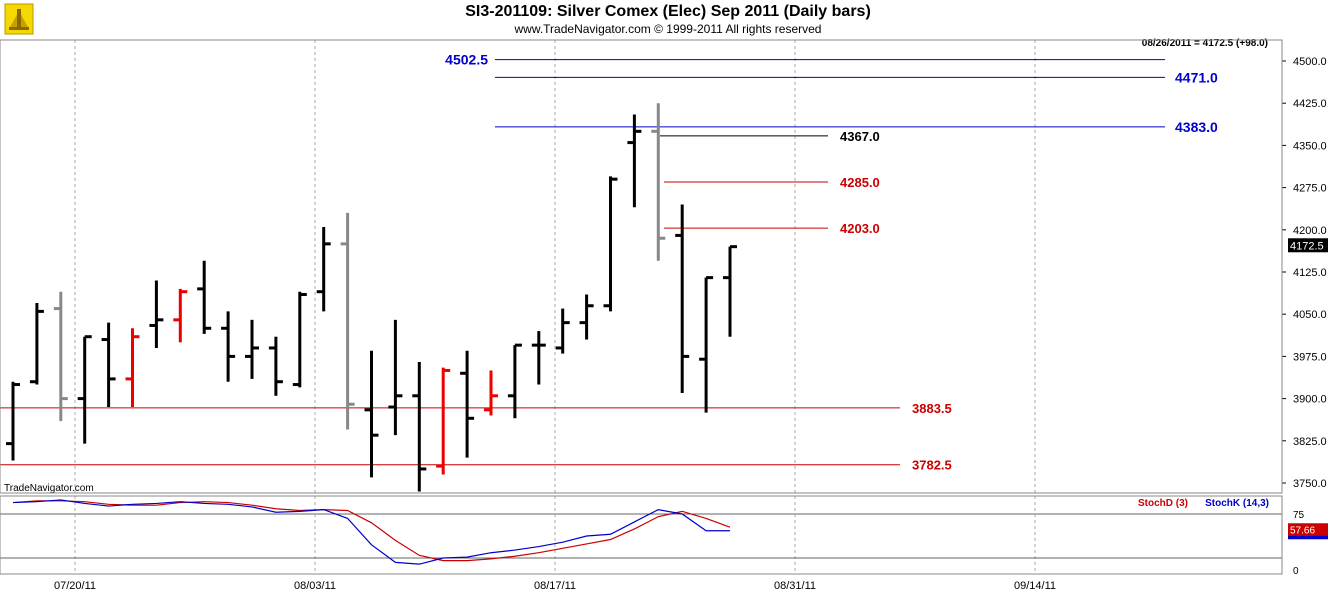 This screenshot has height=594, width=1336. Describe the element at coordinates (1310, 315) in the screenshot. I see `price-tick-label: 4050.0` at that location.